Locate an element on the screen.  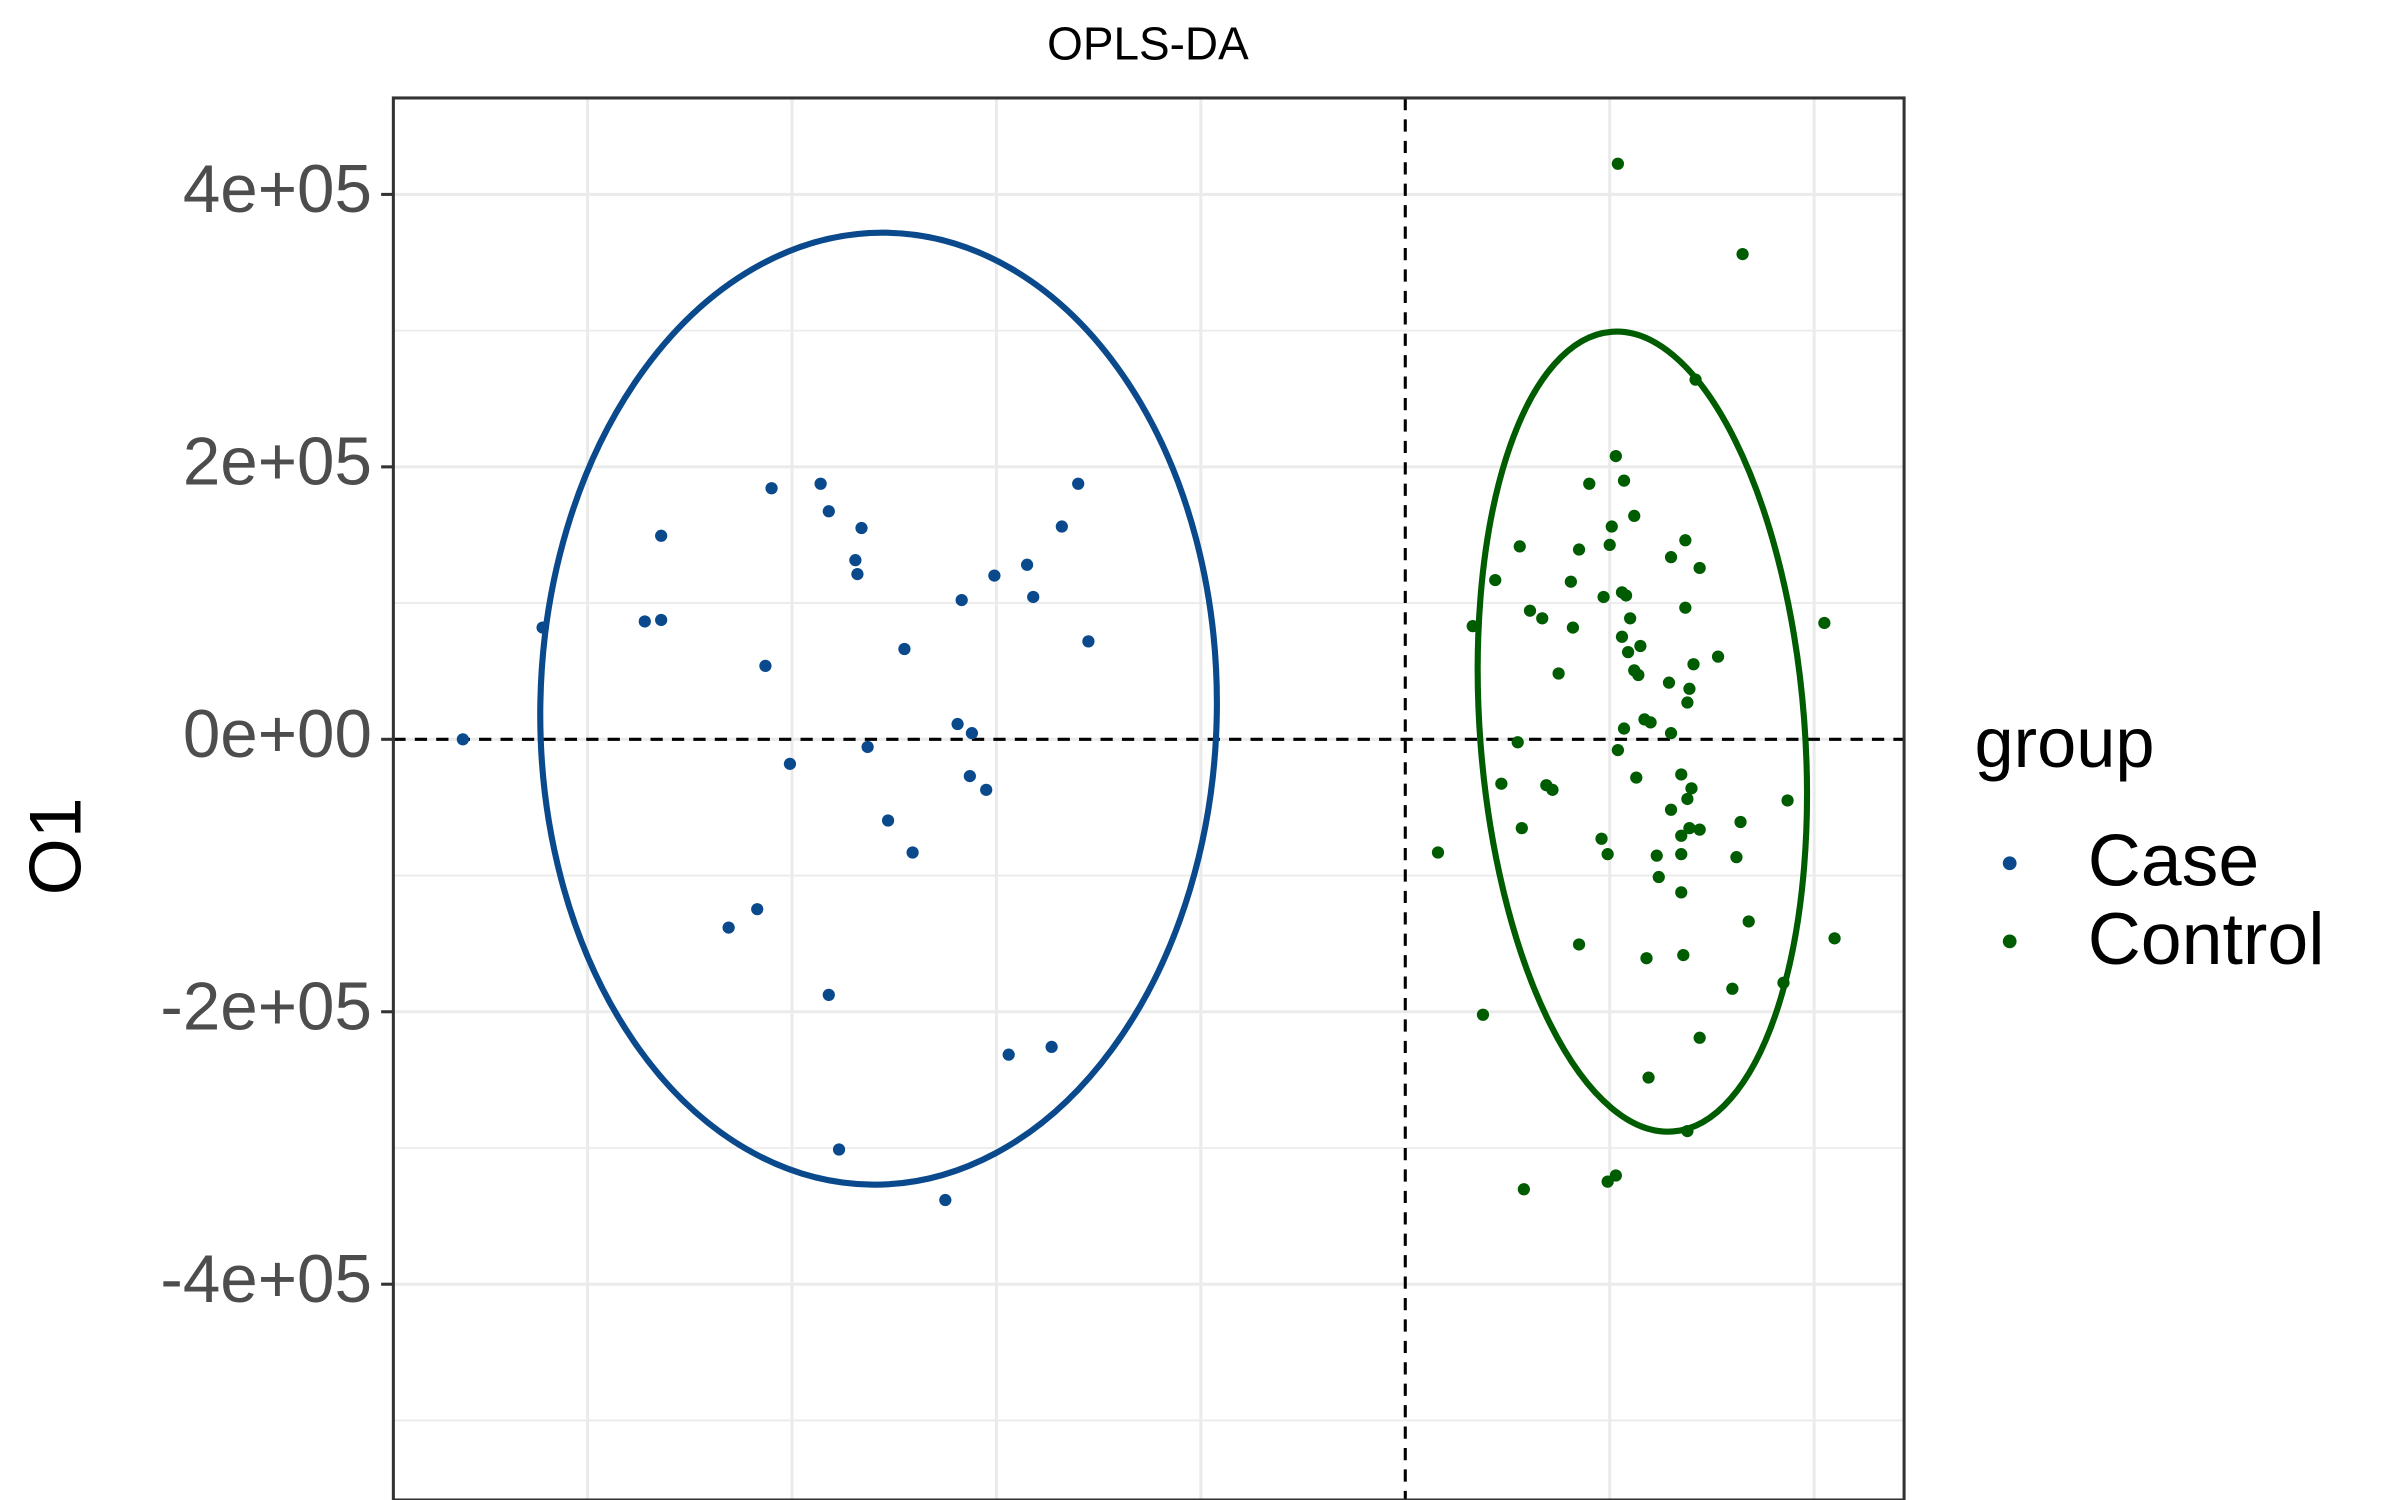
legend-label: Case is located at coordinates (2173, 860).